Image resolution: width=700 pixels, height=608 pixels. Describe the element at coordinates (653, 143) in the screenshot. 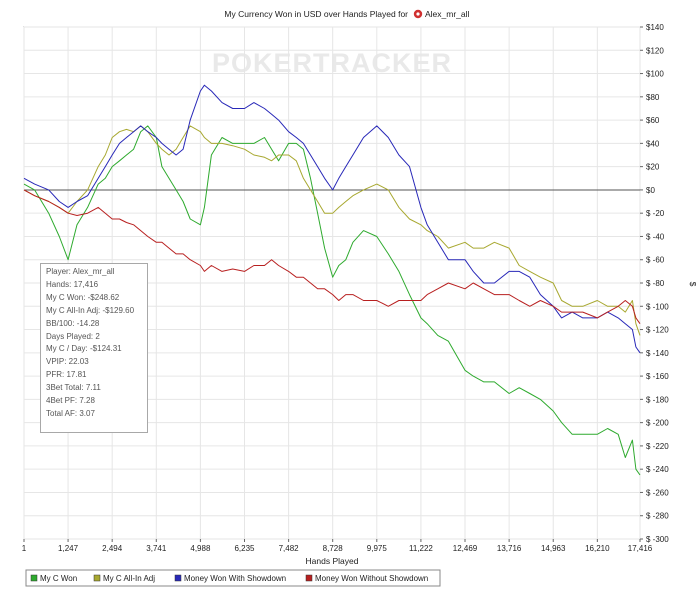

I see `y-tick-label: $40` at that location.